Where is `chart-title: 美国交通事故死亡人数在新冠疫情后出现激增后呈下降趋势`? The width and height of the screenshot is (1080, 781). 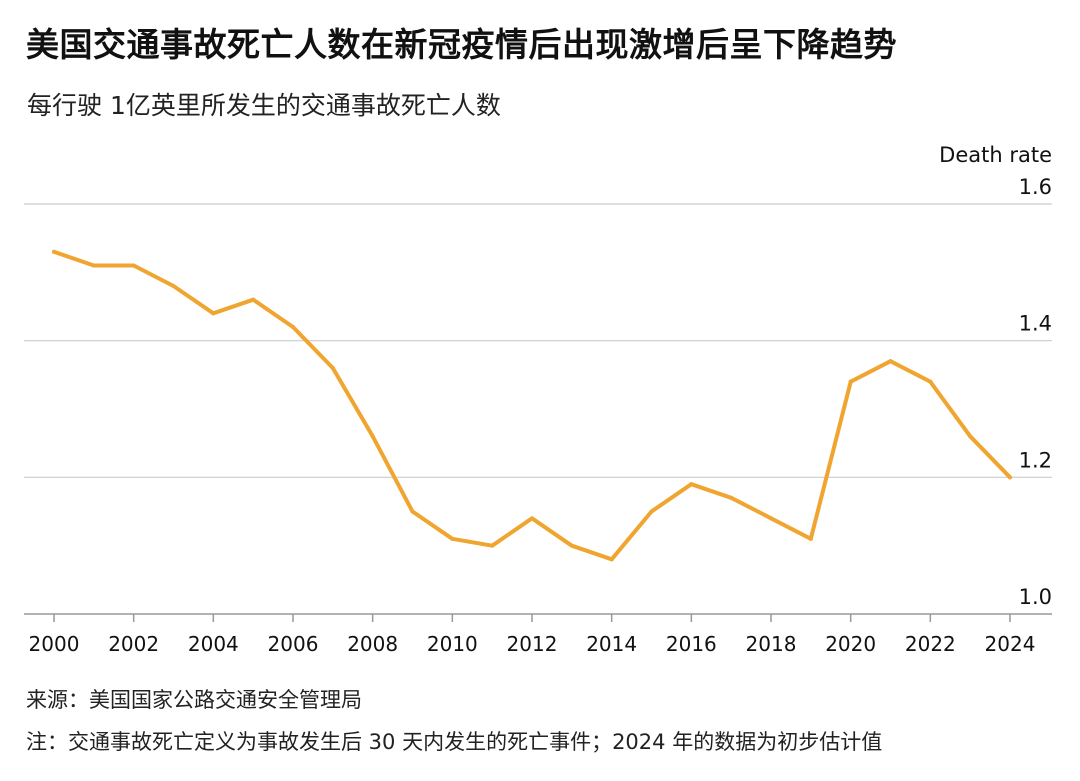 chart-title: 美国交通事故死亡人数在新冠疫情后出现激增后呈下降趋势 is located at coordinates (461, 44).